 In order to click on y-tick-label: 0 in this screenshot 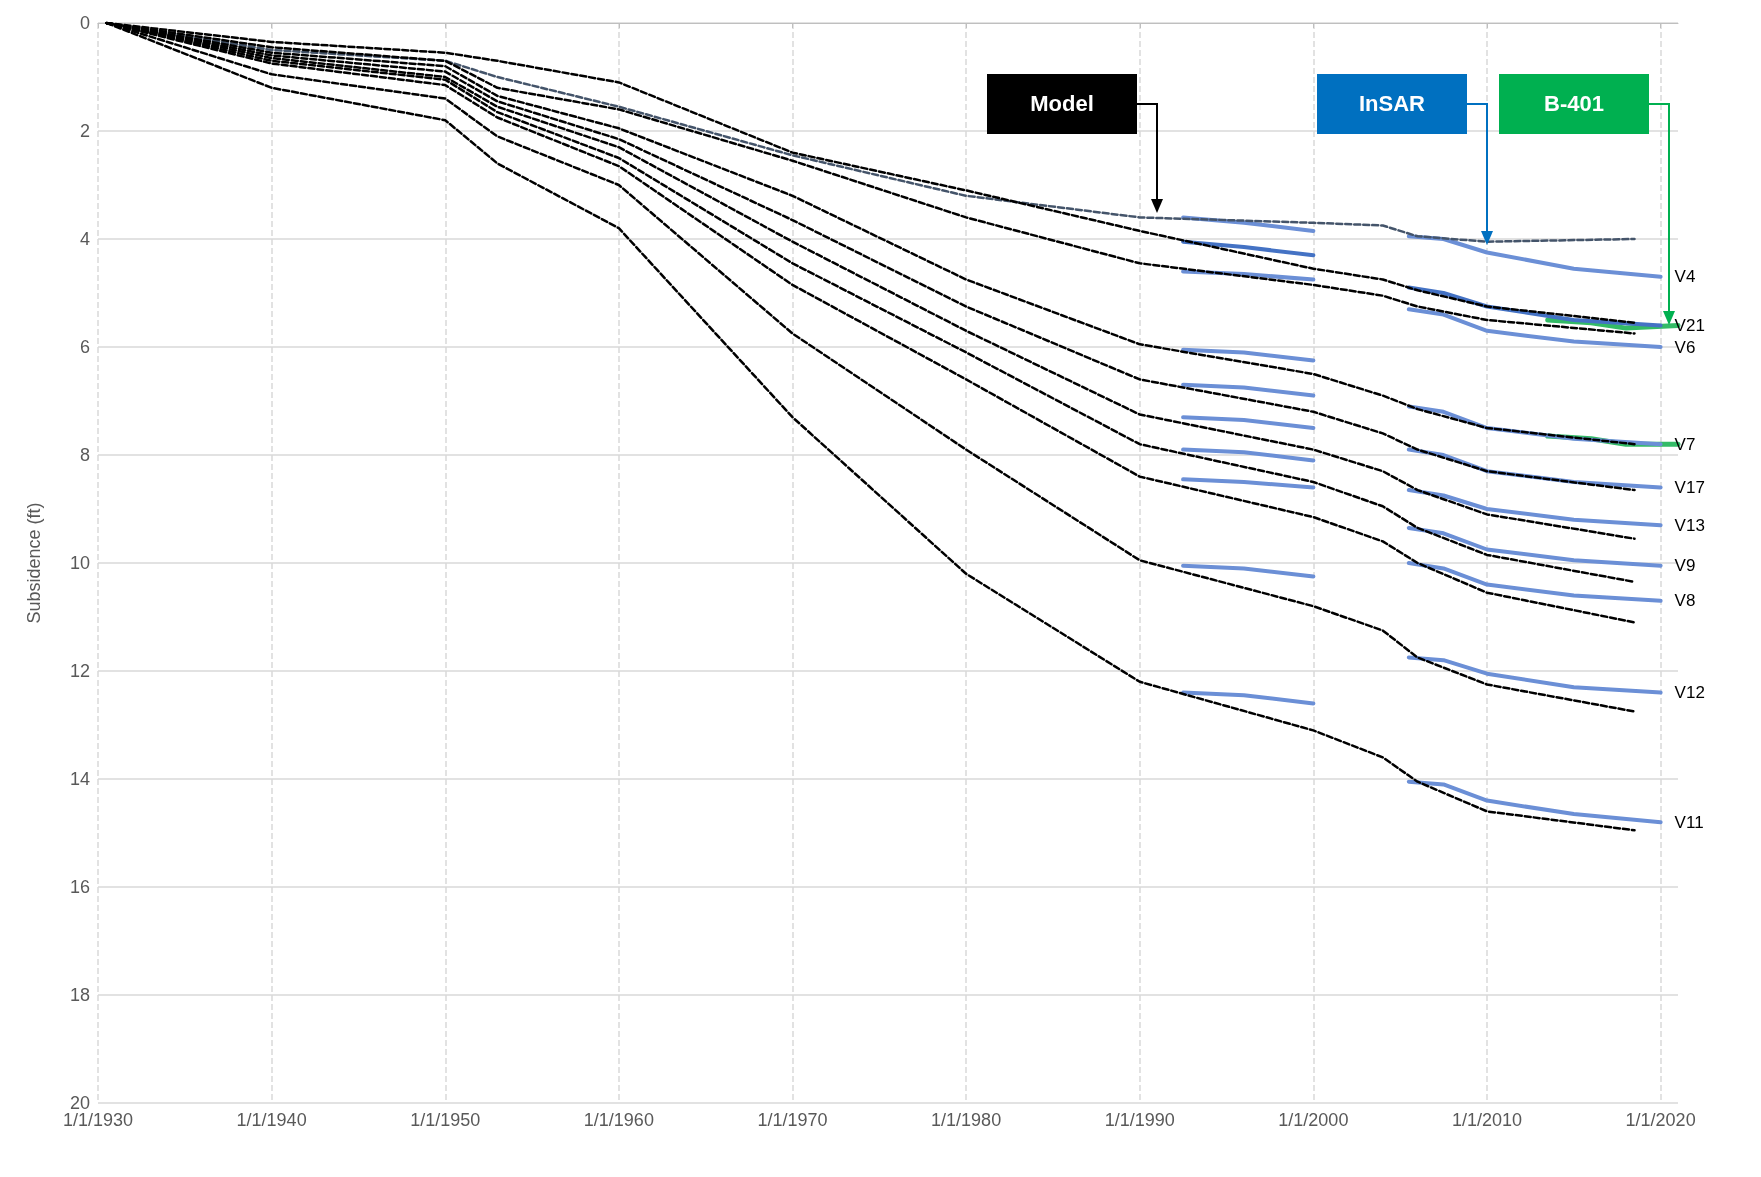, I will do `click(84, 23)`.